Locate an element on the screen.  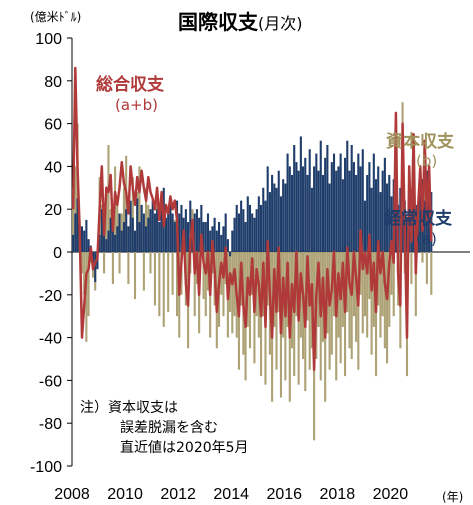
note-line-3: 直近値は2020年5月 is located at coordinates (184, 448).